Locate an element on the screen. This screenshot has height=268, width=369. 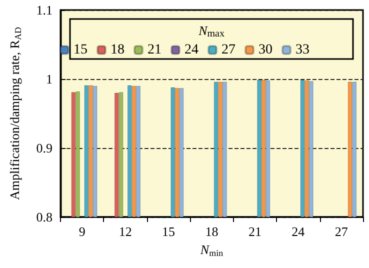
legend-label: 27 is located at coordinates (229, 50).